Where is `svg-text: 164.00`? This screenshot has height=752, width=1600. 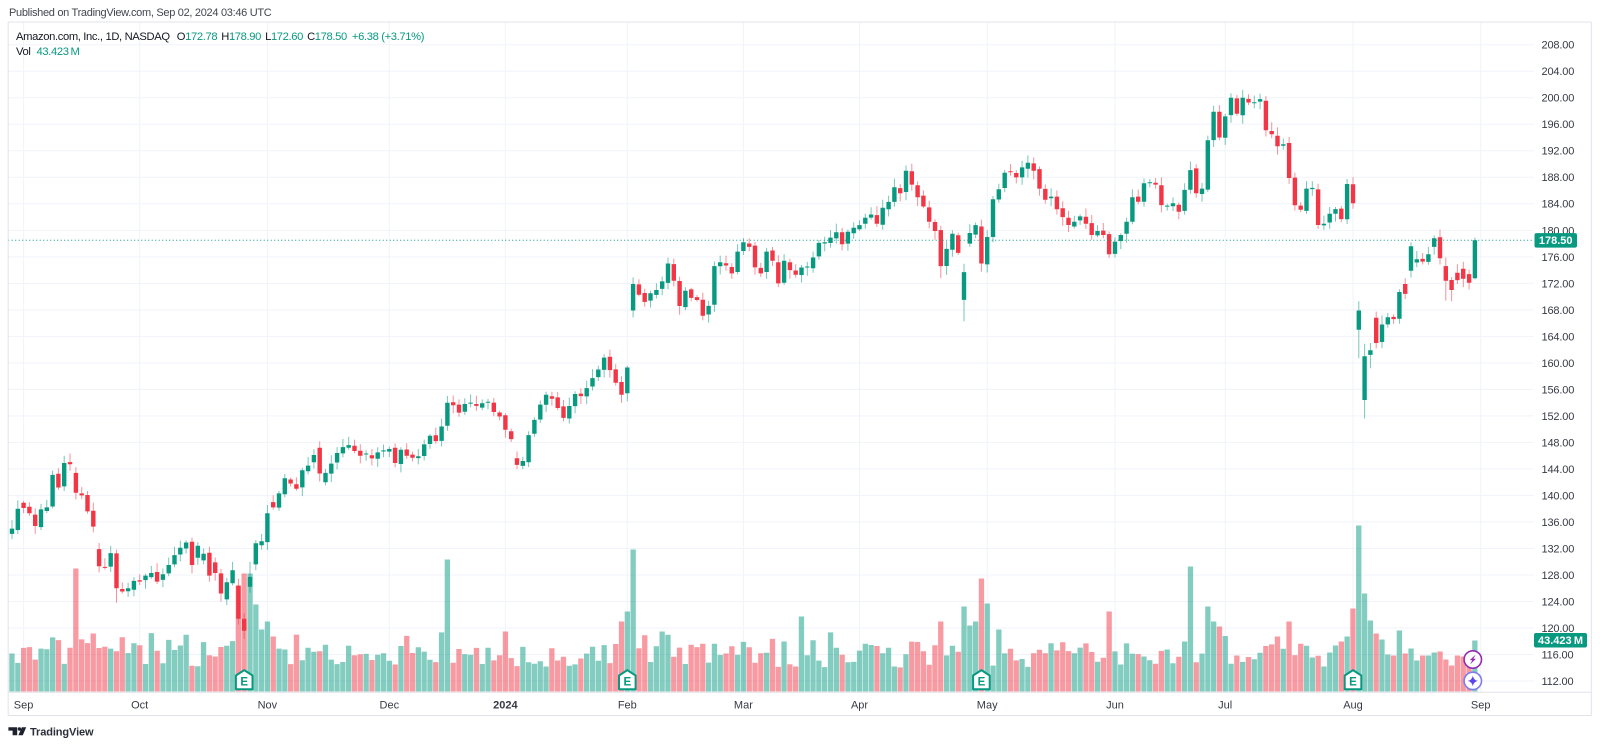 svg-text: 164.00 is located at coordinates (1558, 337).